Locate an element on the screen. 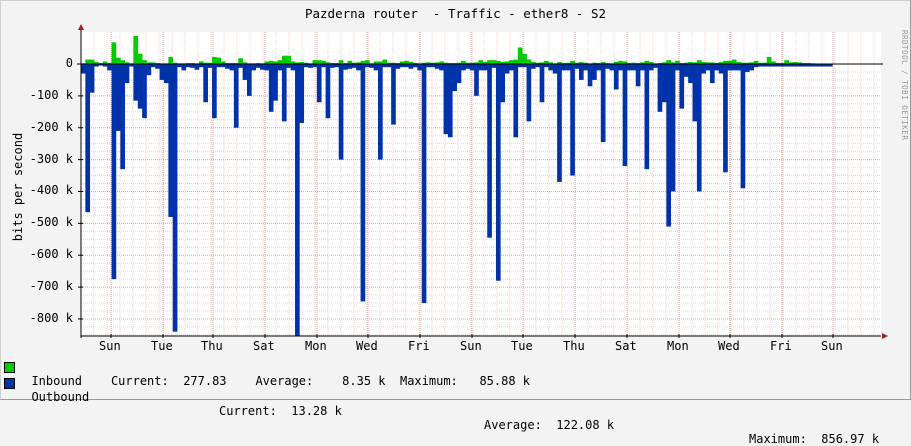  y-tick-label: -200 k is located at coordinates (51, 127).